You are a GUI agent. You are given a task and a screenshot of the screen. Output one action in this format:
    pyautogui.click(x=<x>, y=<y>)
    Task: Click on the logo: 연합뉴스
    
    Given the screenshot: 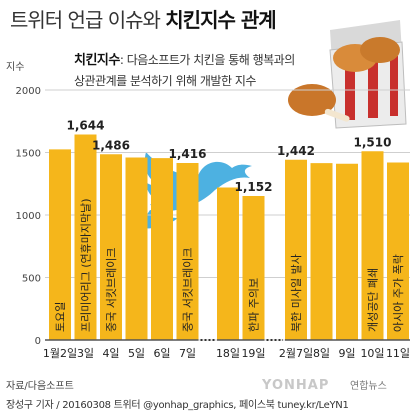 What is the action you would take?
    pyautogui.click(x=368, y=386)
    